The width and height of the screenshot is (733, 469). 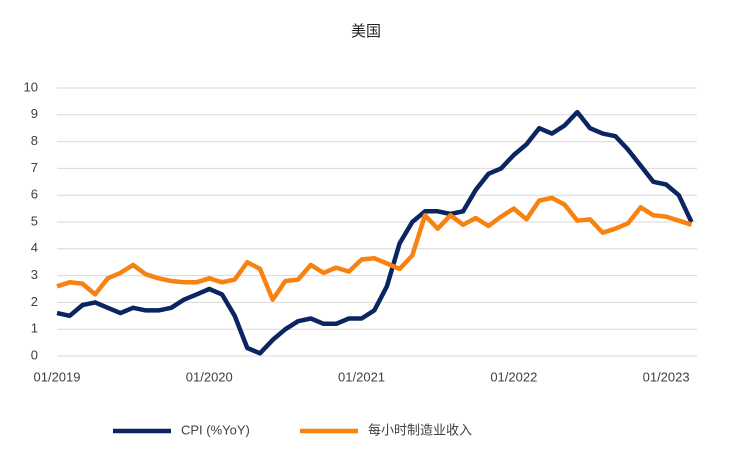 I want to click on y-tick-label: 10, so click(x=31, y=86).